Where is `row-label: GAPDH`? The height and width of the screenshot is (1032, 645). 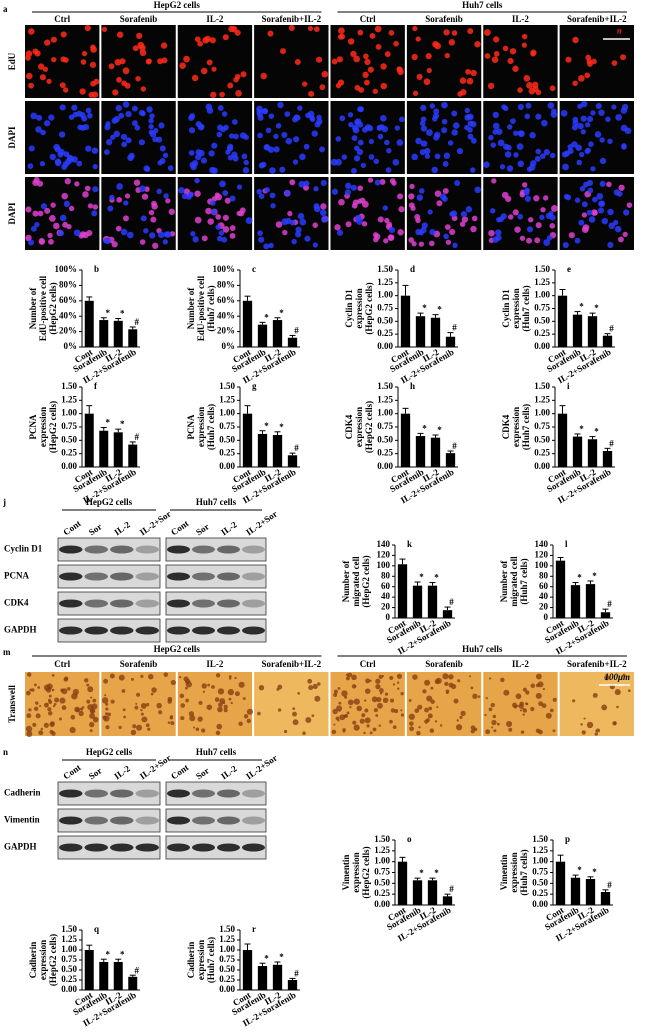
row-label: GAPDH is located at coordinates (20, 847).